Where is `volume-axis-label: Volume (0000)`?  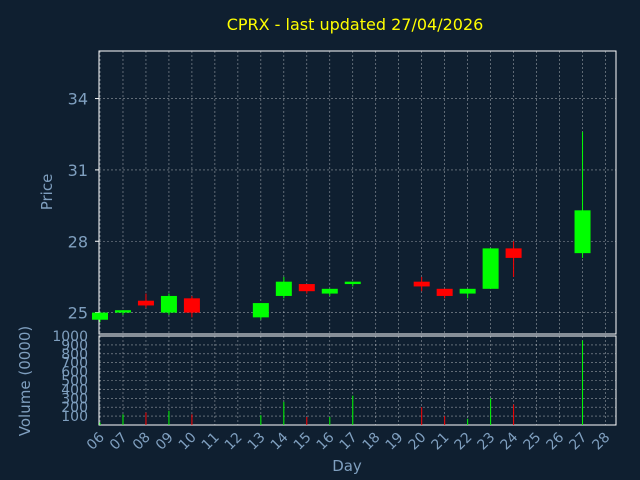
volume-axis-label: Volume (0000) is located at coordinates (25, 381).